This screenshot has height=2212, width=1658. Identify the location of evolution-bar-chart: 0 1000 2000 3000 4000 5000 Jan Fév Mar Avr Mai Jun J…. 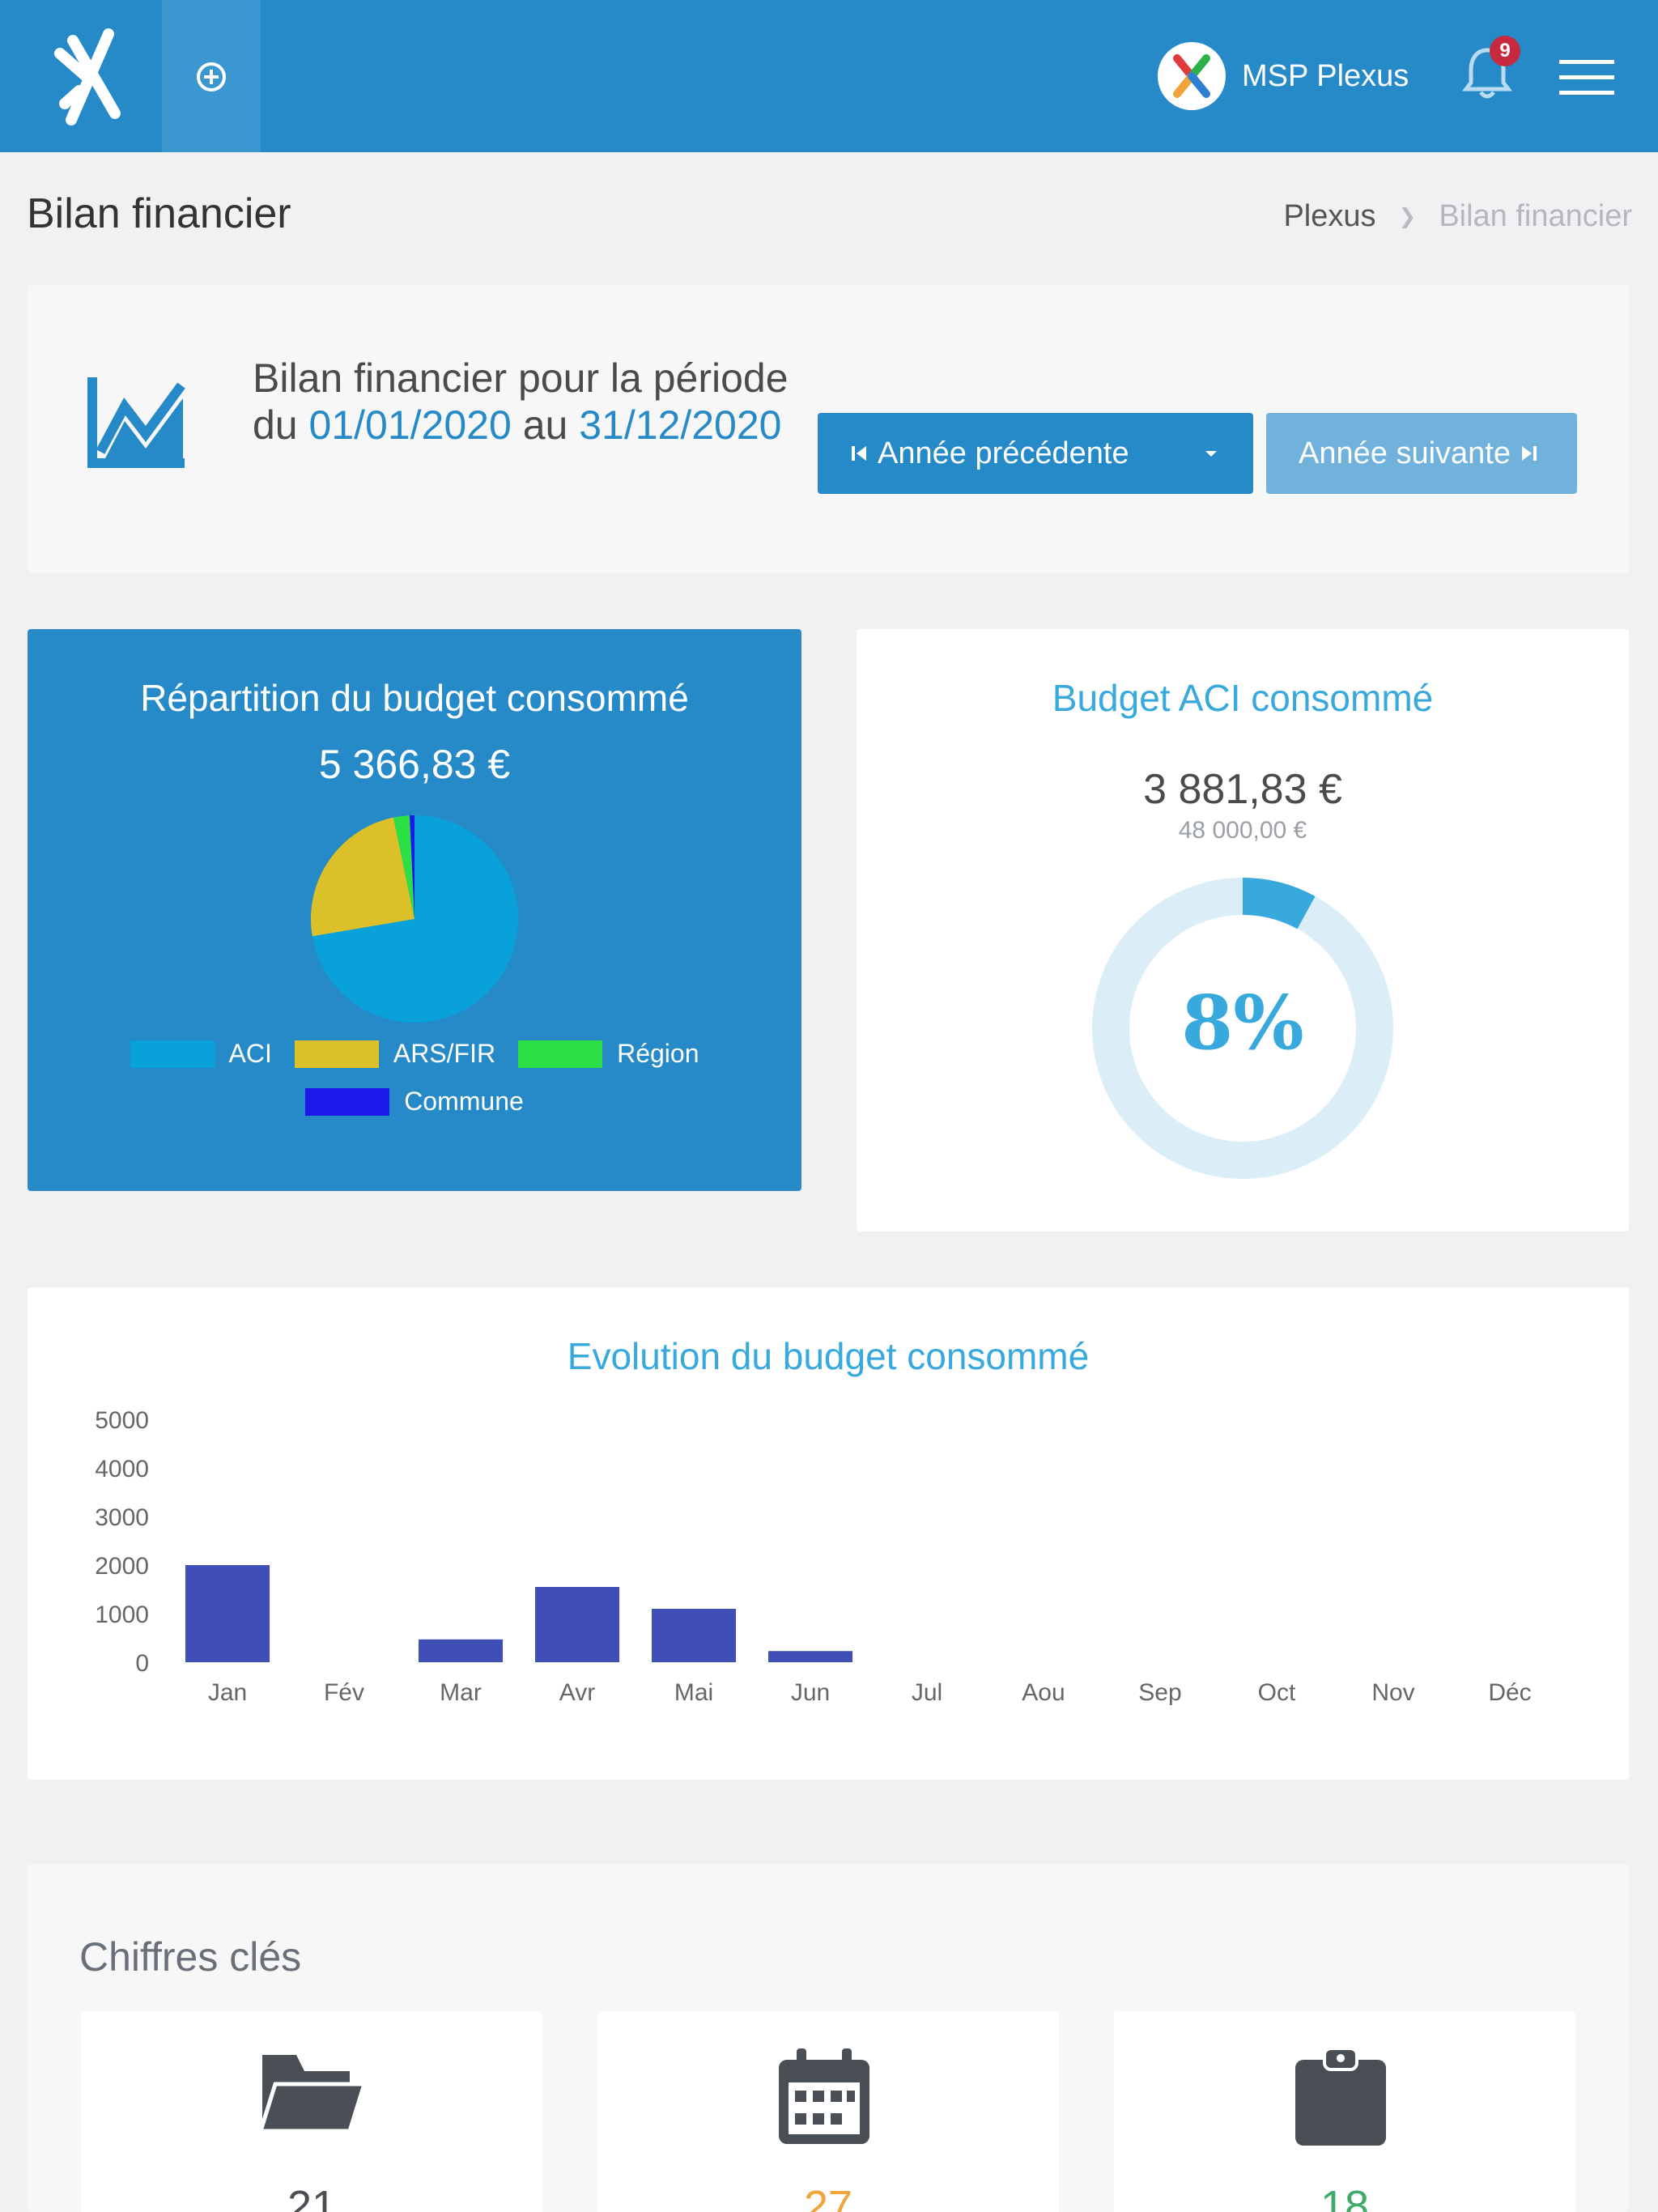
(813, 1557).